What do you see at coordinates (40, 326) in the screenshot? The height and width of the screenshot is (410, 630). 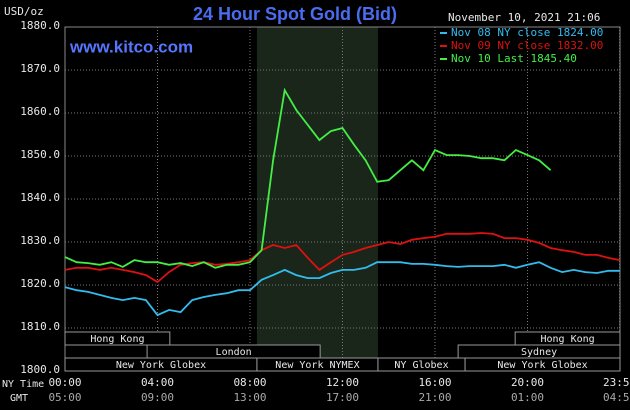 I see `y-tick-label: 1810.0` at bounding box center [40, 326].